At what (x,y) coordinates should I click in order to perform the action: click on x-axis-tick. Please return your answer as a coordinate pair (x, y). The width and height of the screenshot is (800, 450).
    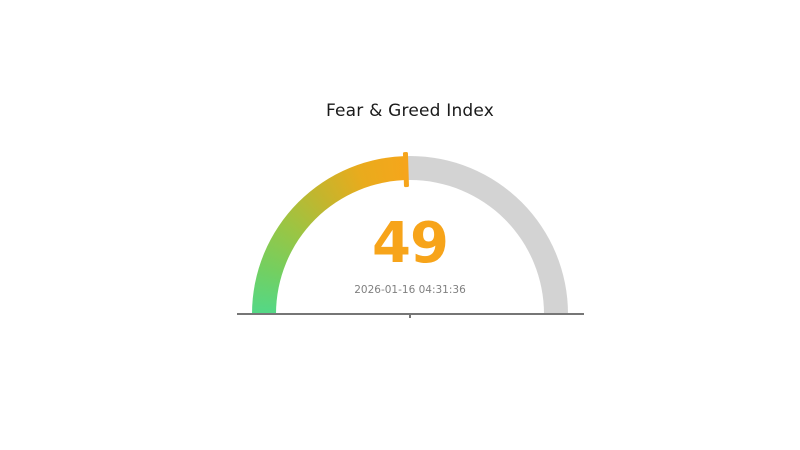
    Looking at the image, I should click on (410, 316).